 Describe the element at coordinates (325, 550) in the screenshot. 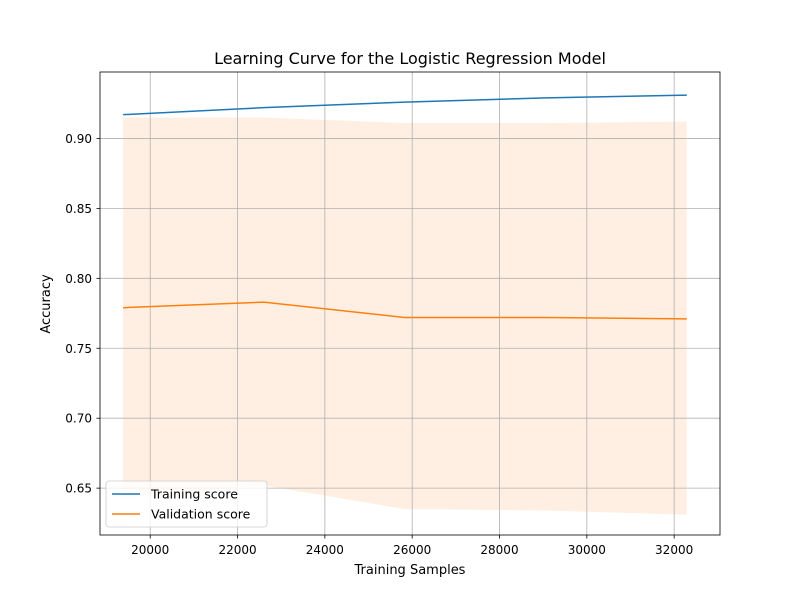

I see `x-tick-label: 24000` at that location.